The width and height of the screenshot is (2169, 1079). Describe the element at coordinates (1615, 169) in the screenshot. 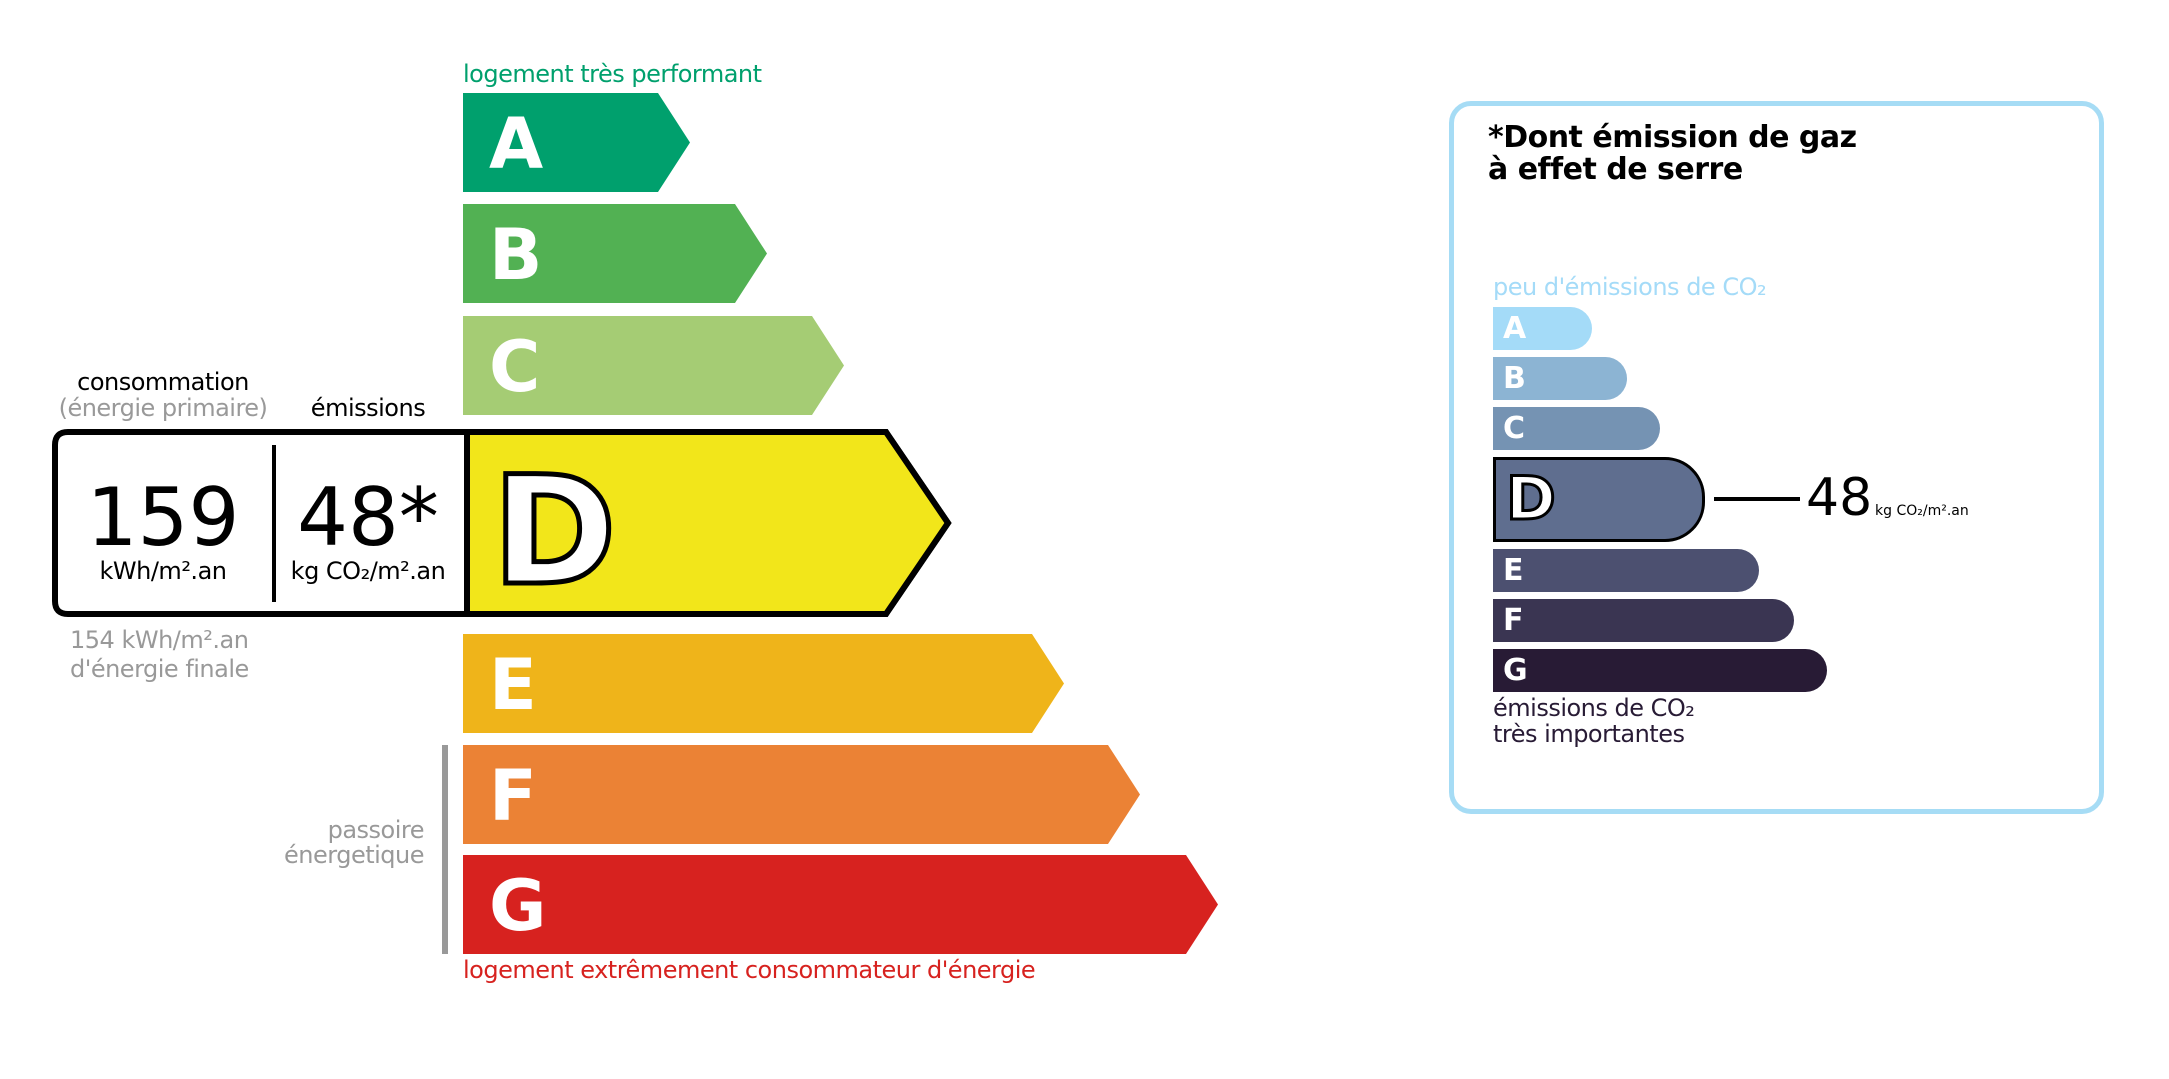

I see `ges-title-line2: à effet de serre` at that location.